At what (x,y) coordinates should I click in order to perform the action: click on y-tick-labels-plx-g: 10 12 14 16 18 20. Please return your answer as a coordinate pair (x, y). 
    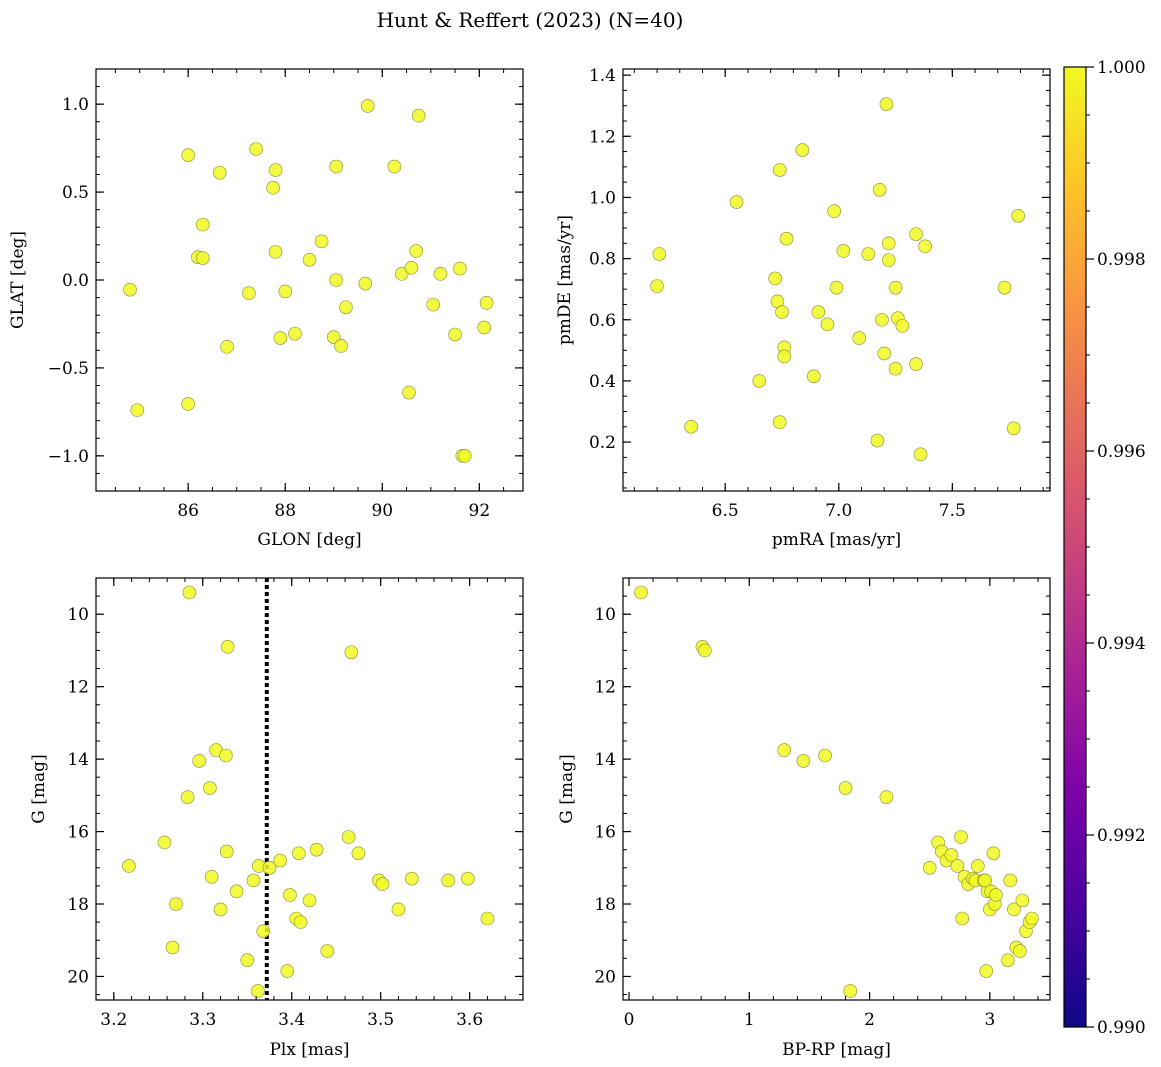
    Looking at the image, I should click on (78, 796).